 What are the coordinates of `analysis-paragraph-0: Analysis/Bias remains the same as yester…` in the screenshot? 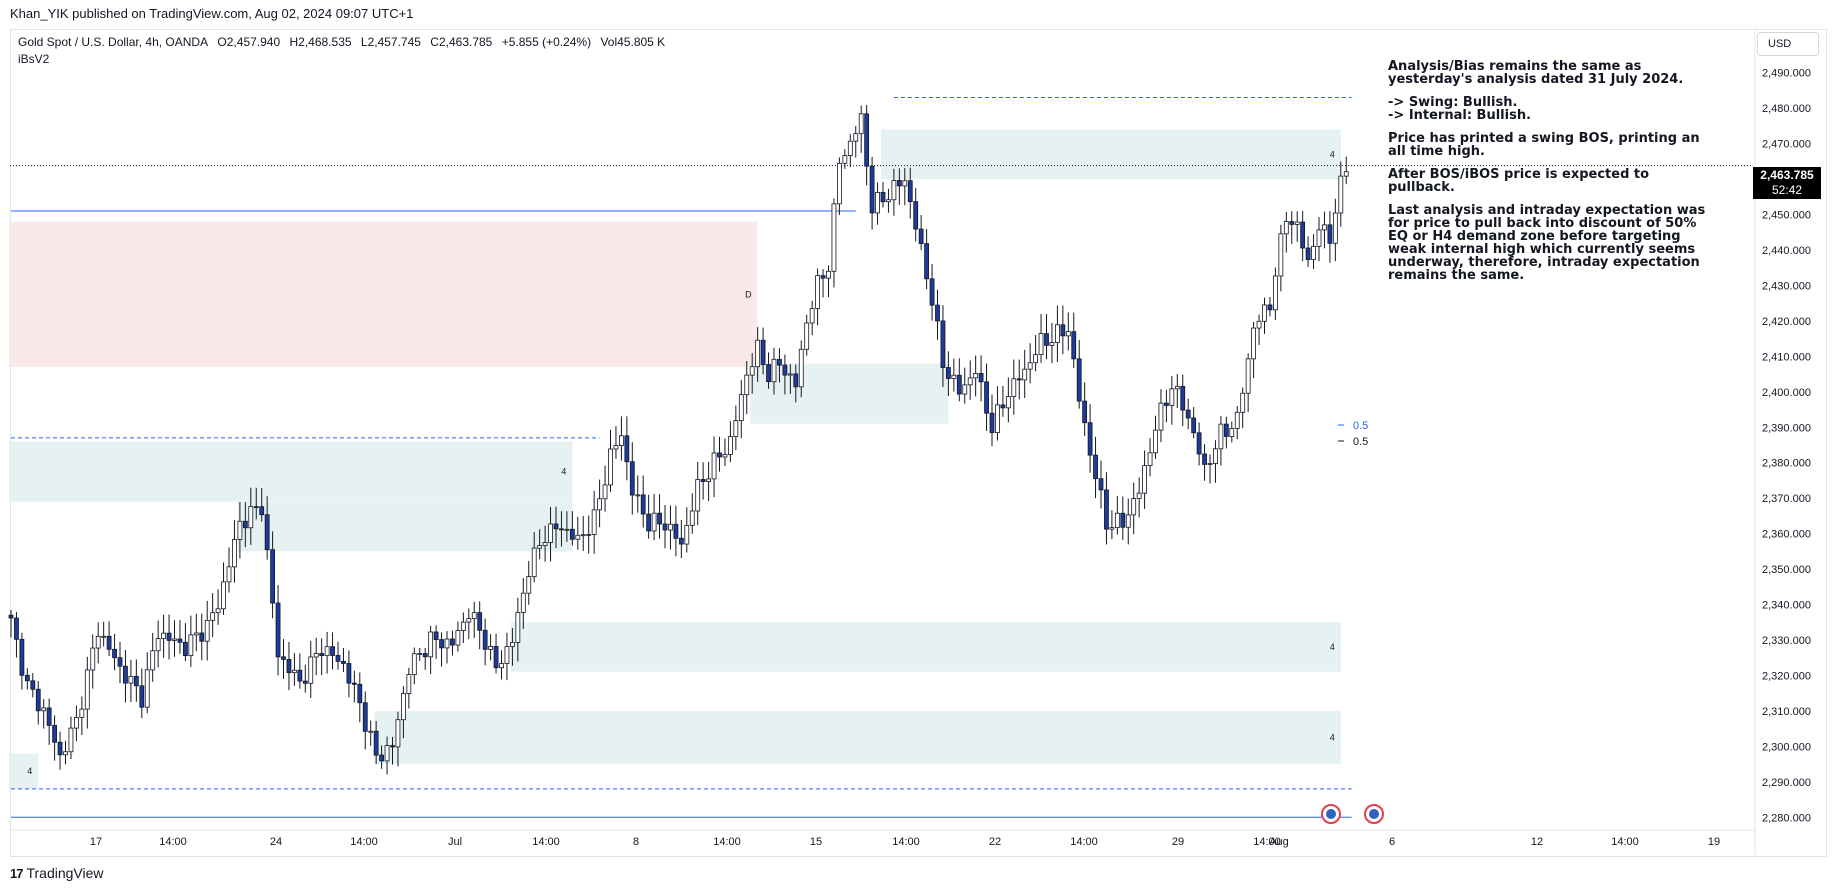 It's located at (1536, 73).